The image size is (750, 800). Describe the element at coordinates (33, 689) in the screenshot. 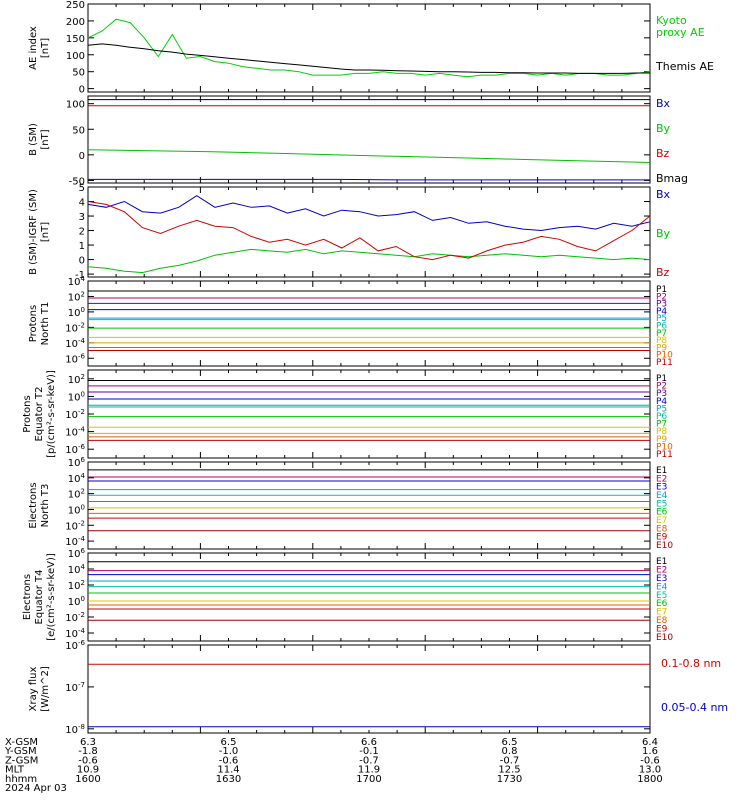

I see `y-axis-label: Xray flux` at that location.